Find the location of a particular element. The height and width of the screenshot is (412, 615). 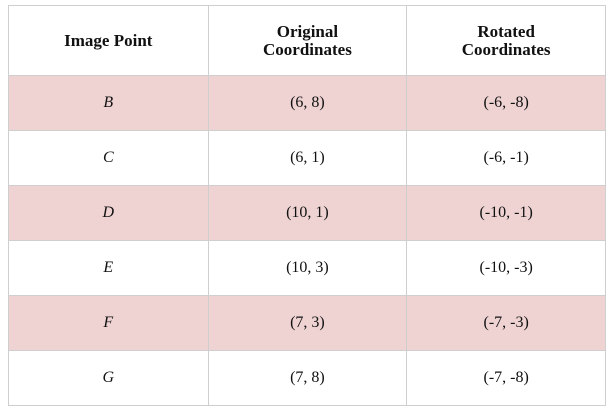

table-row: G (7, 8) (-7, -8) is located at coordinates (307, 378).